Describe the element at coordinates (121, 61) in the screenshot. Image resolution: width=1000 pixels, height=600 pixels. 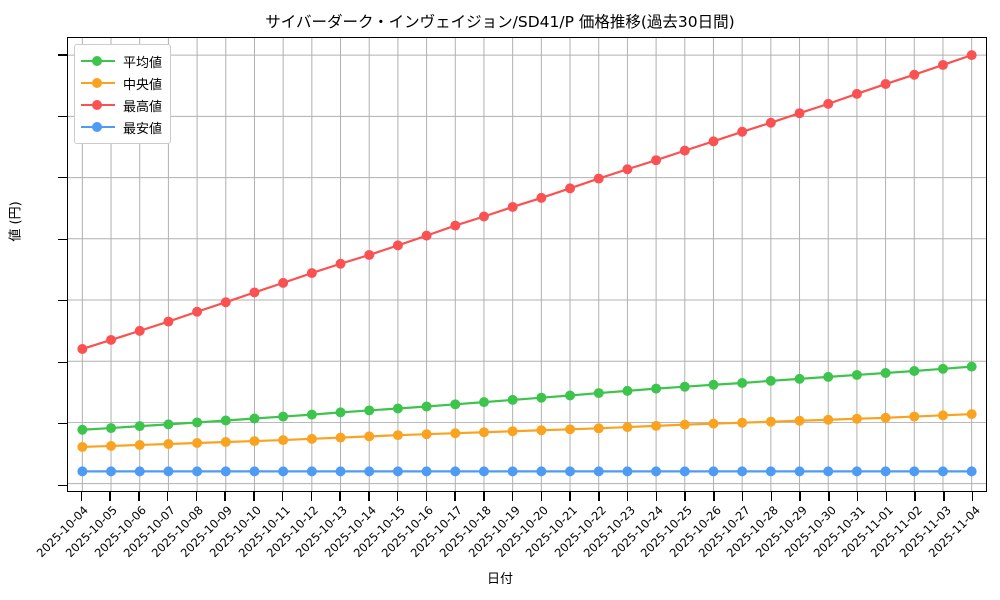
I see `legend-item-0: 平均値` at that location.